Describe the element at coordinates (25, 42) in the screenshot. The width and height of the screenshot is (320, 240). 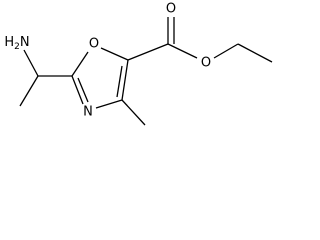
I see `atom-n: N` at that location.